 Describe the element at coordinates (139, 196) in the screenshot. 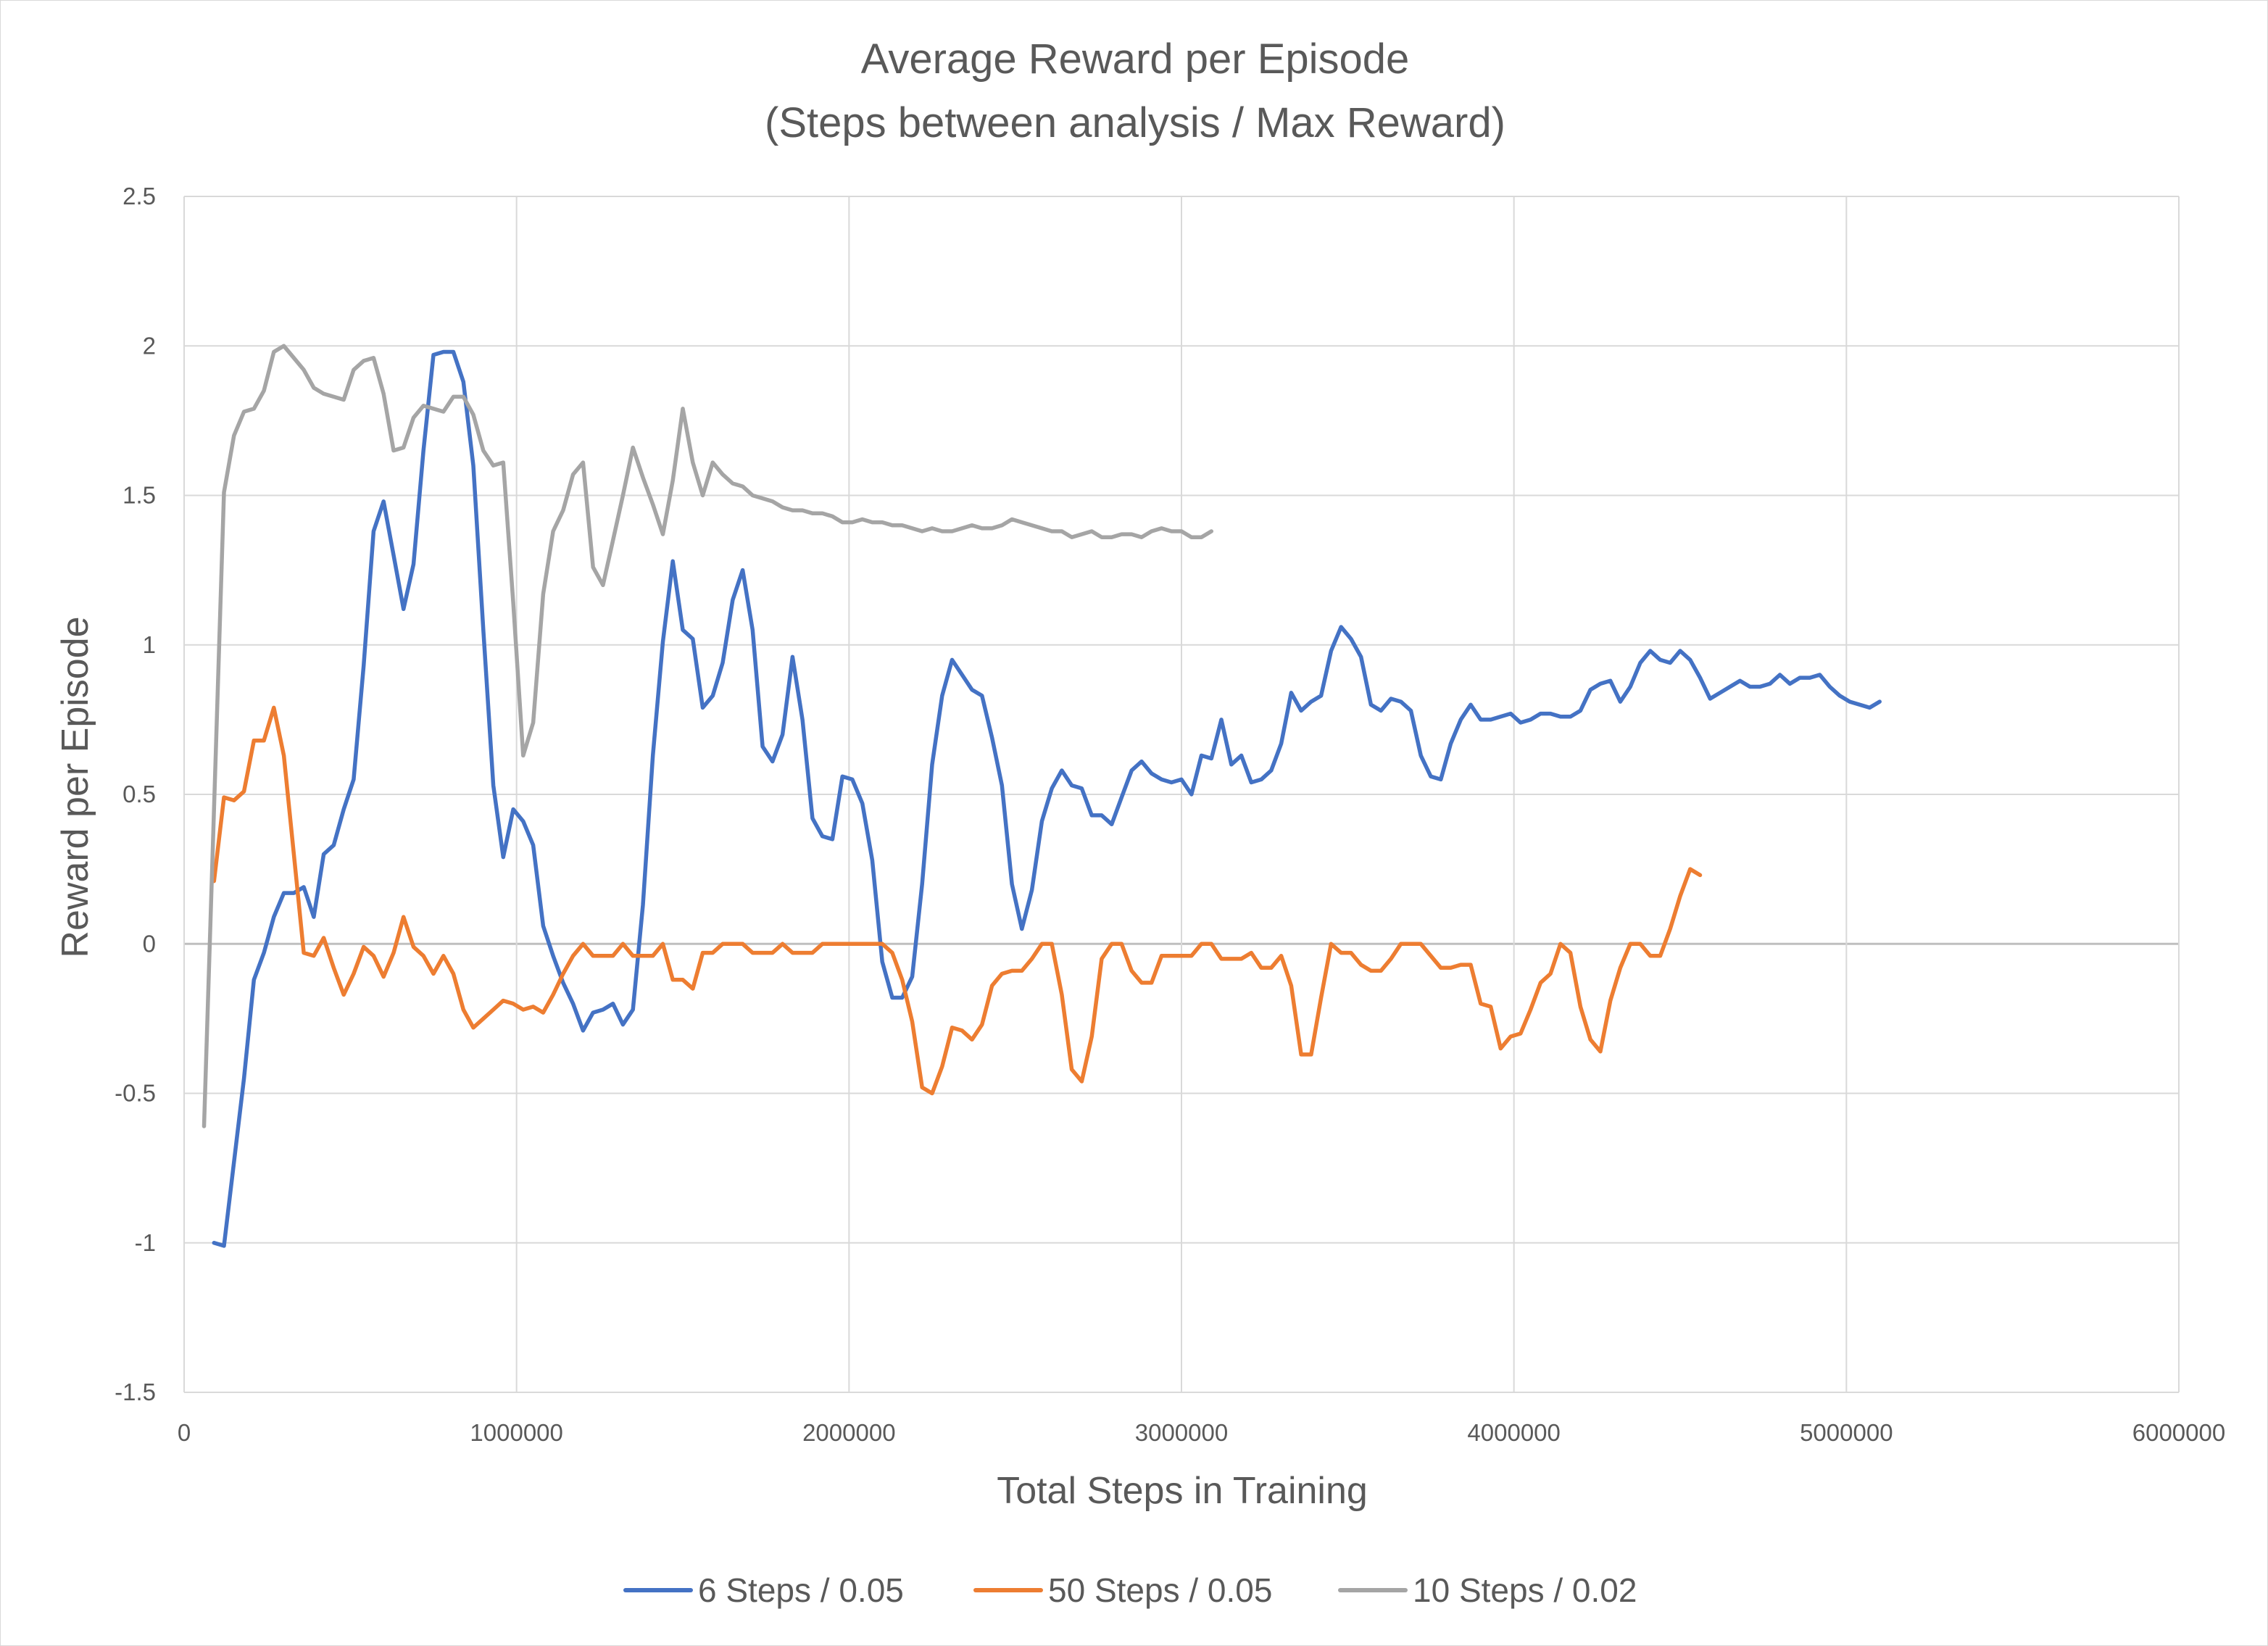

I see `y-tick-label: 2.5` at that location.